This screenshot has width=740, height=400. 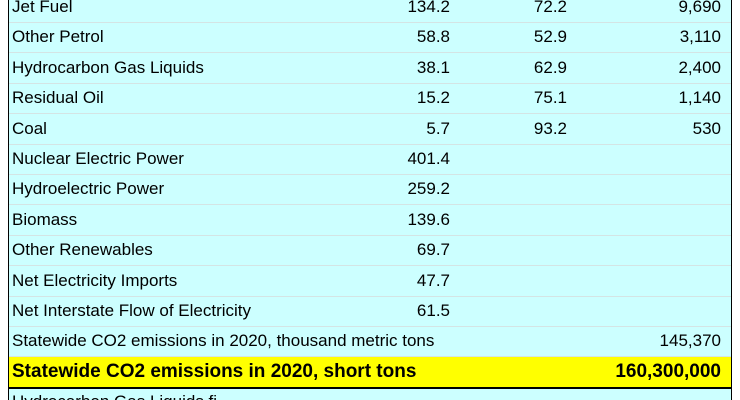 I want to click on value-cell: 3,110, so click(x=700, y=37).